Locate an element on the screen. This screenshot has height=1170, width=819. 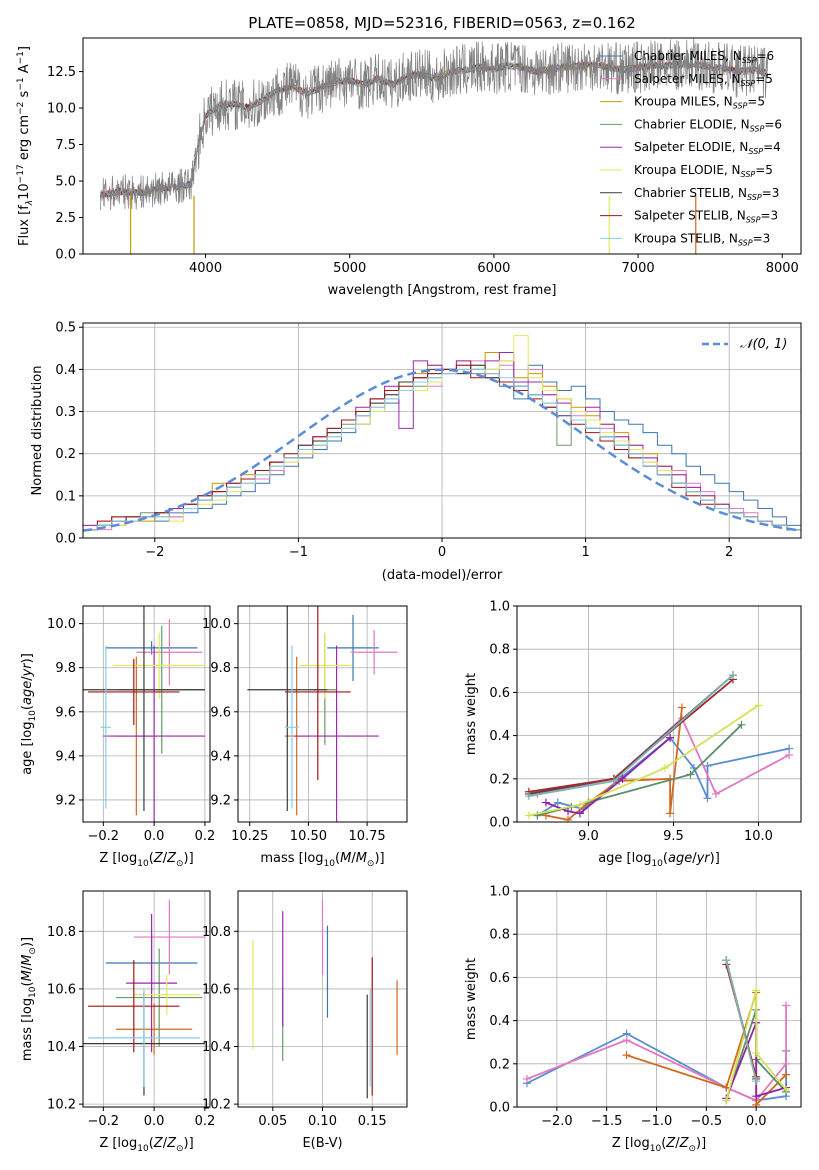
x-tick-label: 0.15 is located at coordinates (372, 1121).